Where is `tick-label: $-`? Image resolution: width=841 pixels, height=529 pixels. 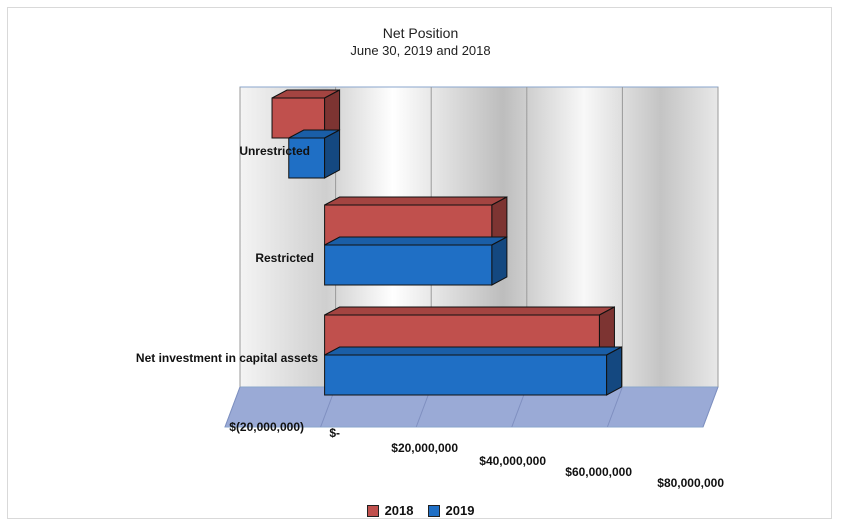 tick-label: $- is located at coordinates (334, 433).